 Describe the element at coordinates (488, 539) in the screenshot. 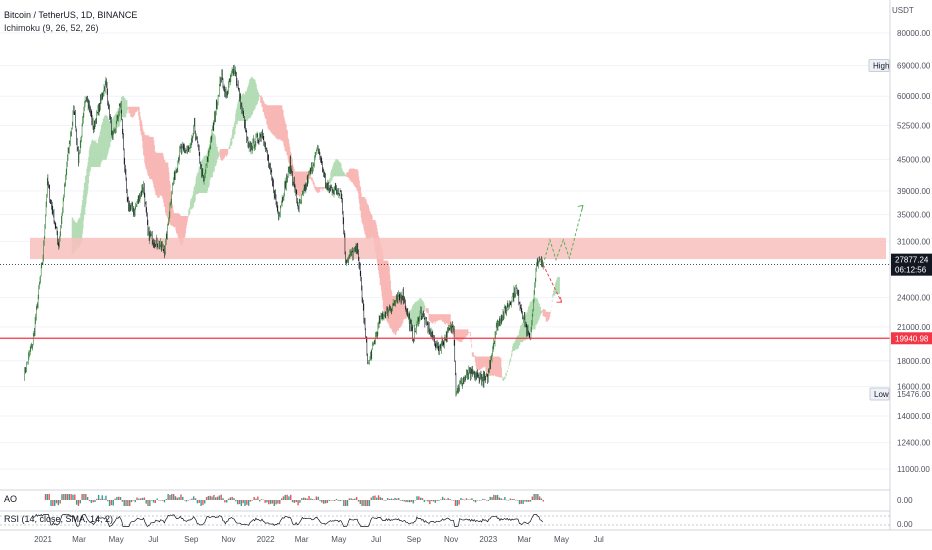

I see `time-tick-label: 2023` at that location.